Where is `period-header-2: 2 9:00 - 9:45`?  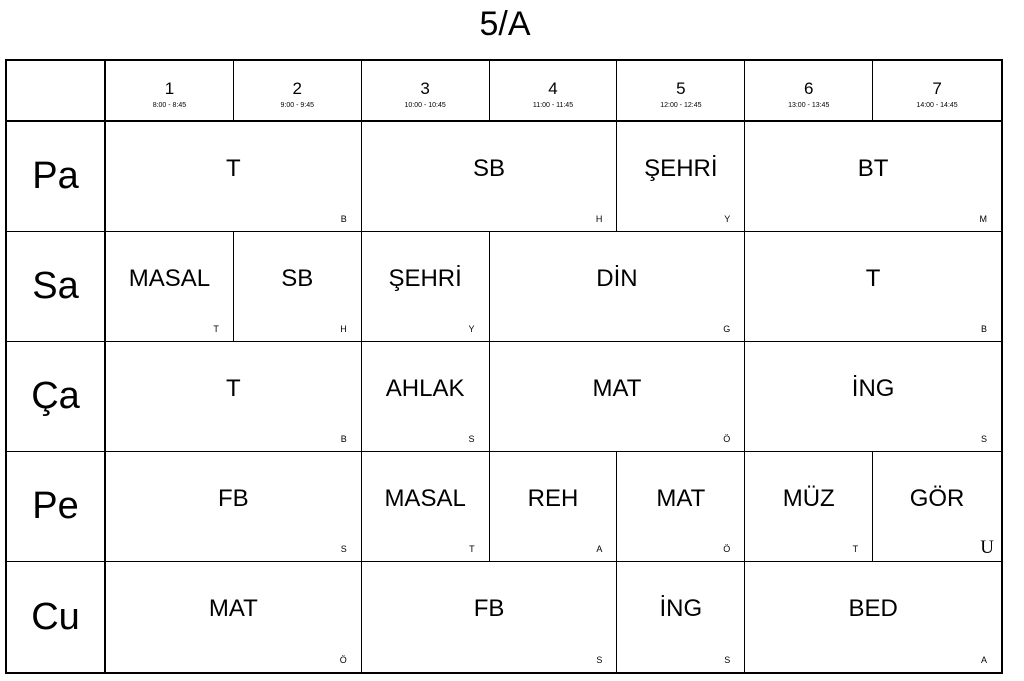 period-header-2: 2 9:00 - 9:45 is located at coordinates (297, 91).